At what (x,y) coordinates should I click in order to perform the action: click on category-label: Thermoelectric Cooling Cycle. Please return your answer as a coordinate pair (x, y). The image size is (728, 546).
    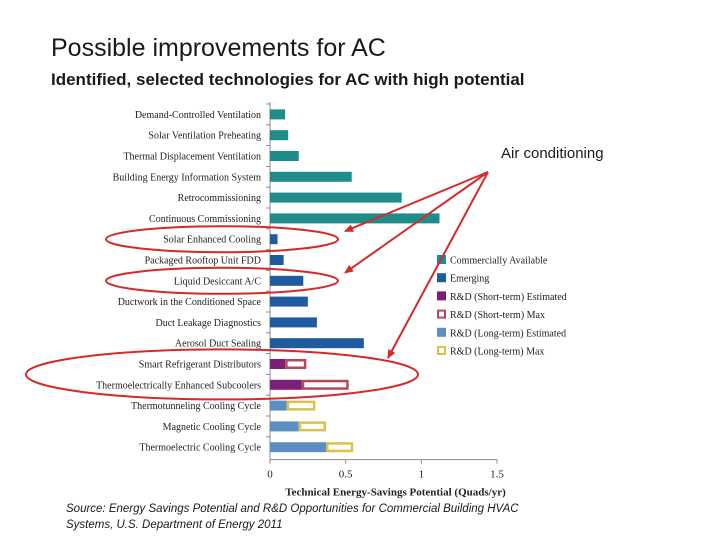
    Looking at the image, I should click on (200, 448).